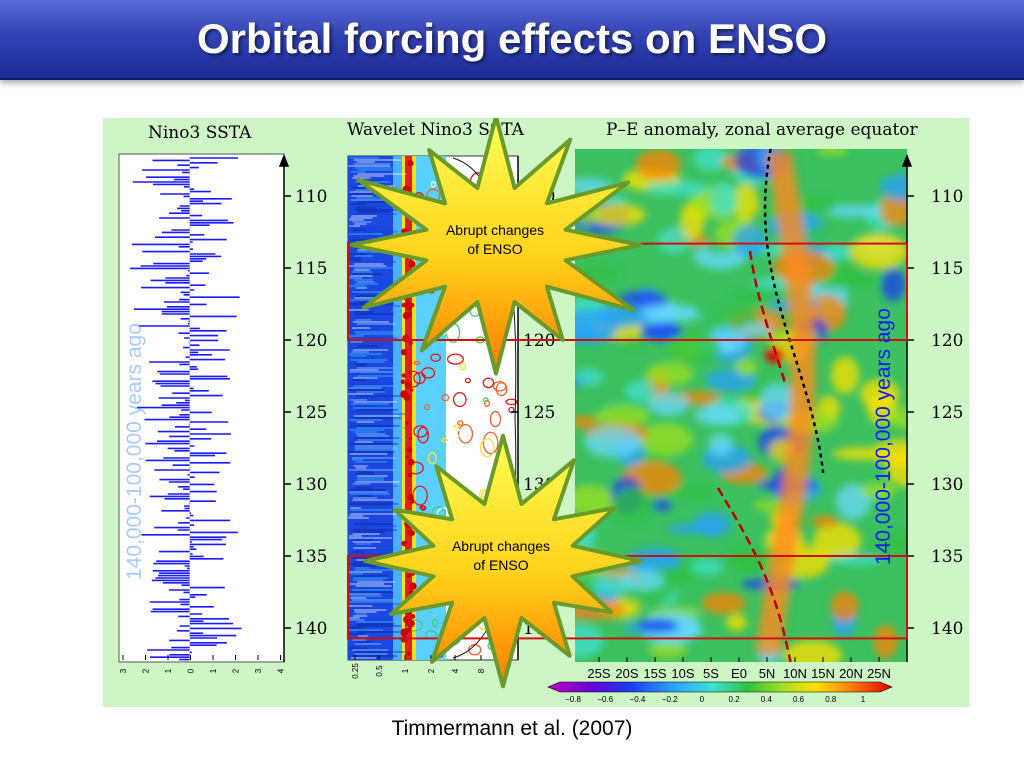  I want to click on slide-caption: Timmermann et al. (2007), so click(512, 728).